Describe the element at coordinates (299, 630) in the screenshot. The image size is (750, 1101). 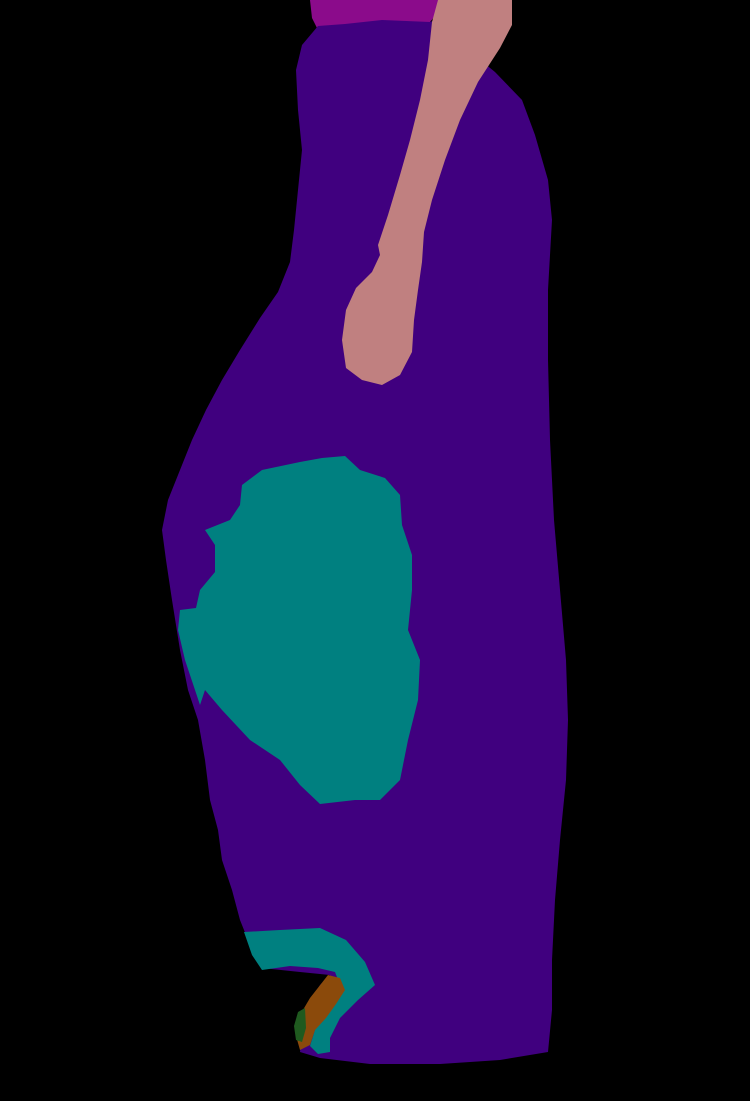
I see `segment-teal-patch` at that location.